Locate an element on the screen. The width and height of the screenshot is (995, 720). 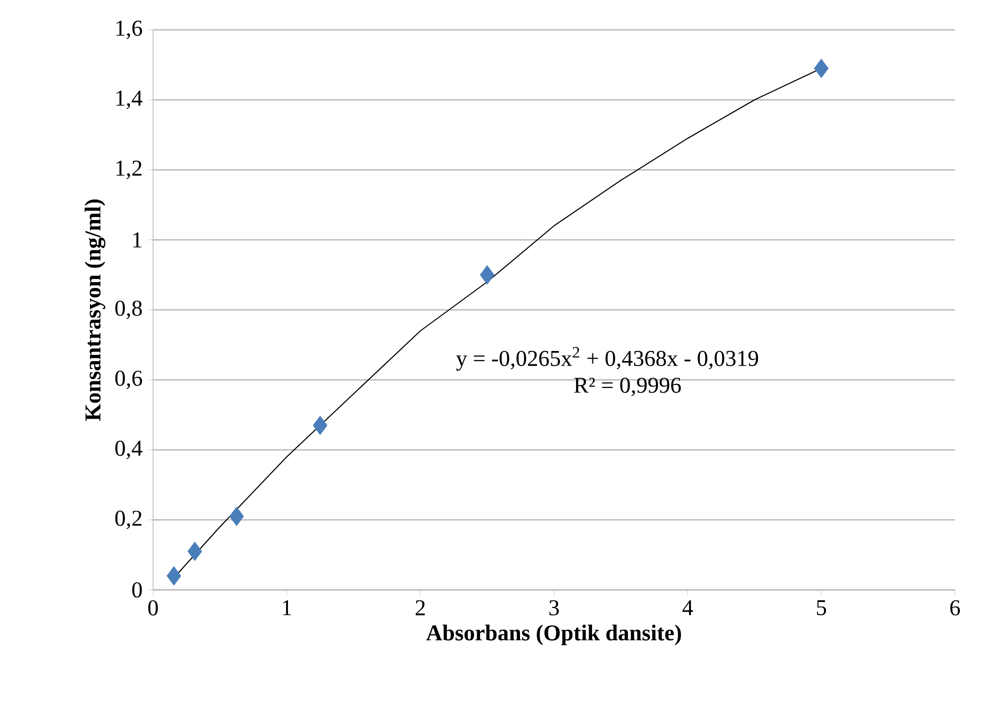
y-tick-label: 0 is located at coordinates (137, 590).